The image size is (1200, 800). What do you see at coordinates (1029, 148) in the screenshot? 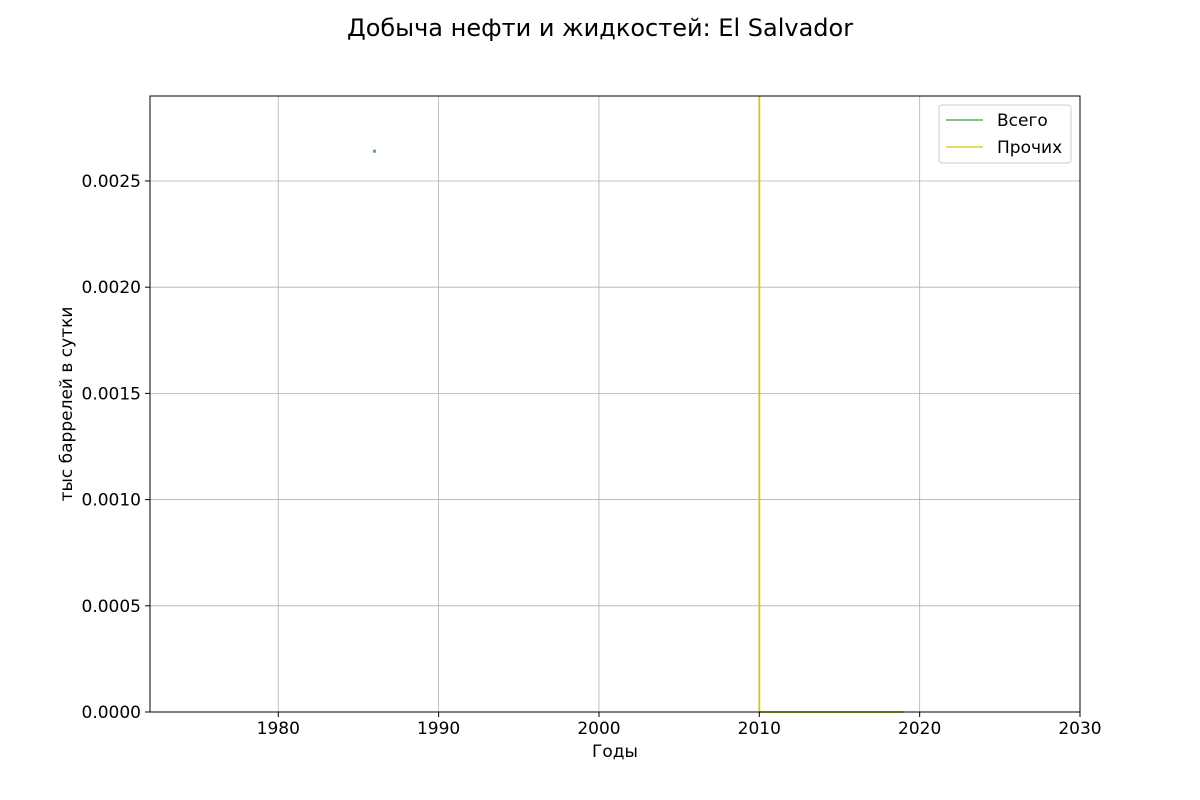
I see `legend-label-other: Прочих` at bounding box center [1029, 148].